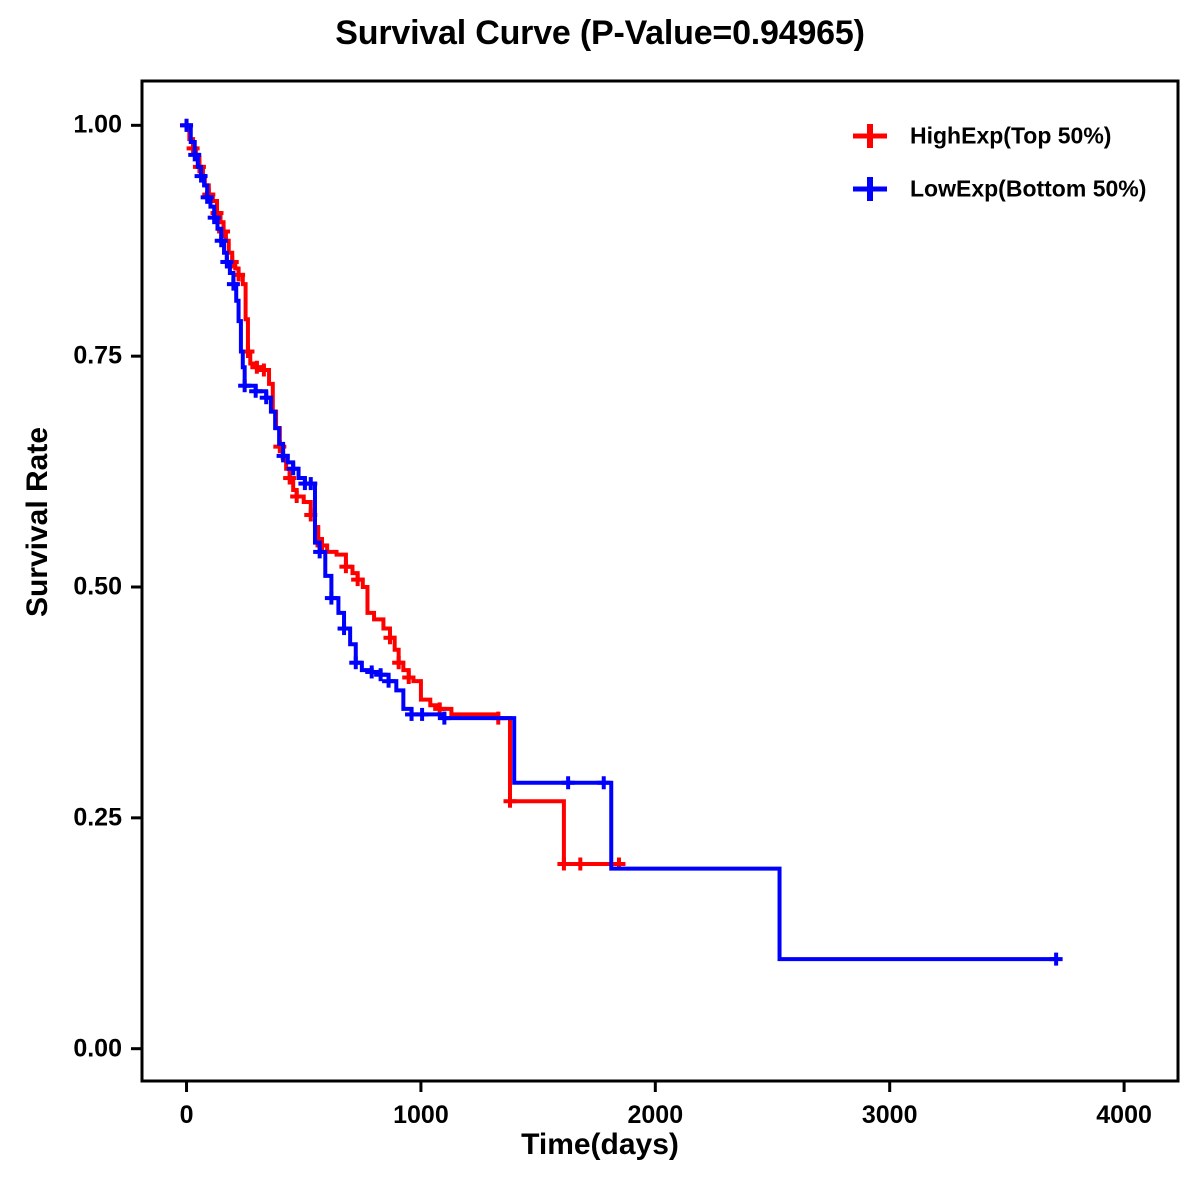 Image resolution: width=1200 pixels, height=1200 pixels. I want to click on legend-marker-highexp, so click(870, 136).